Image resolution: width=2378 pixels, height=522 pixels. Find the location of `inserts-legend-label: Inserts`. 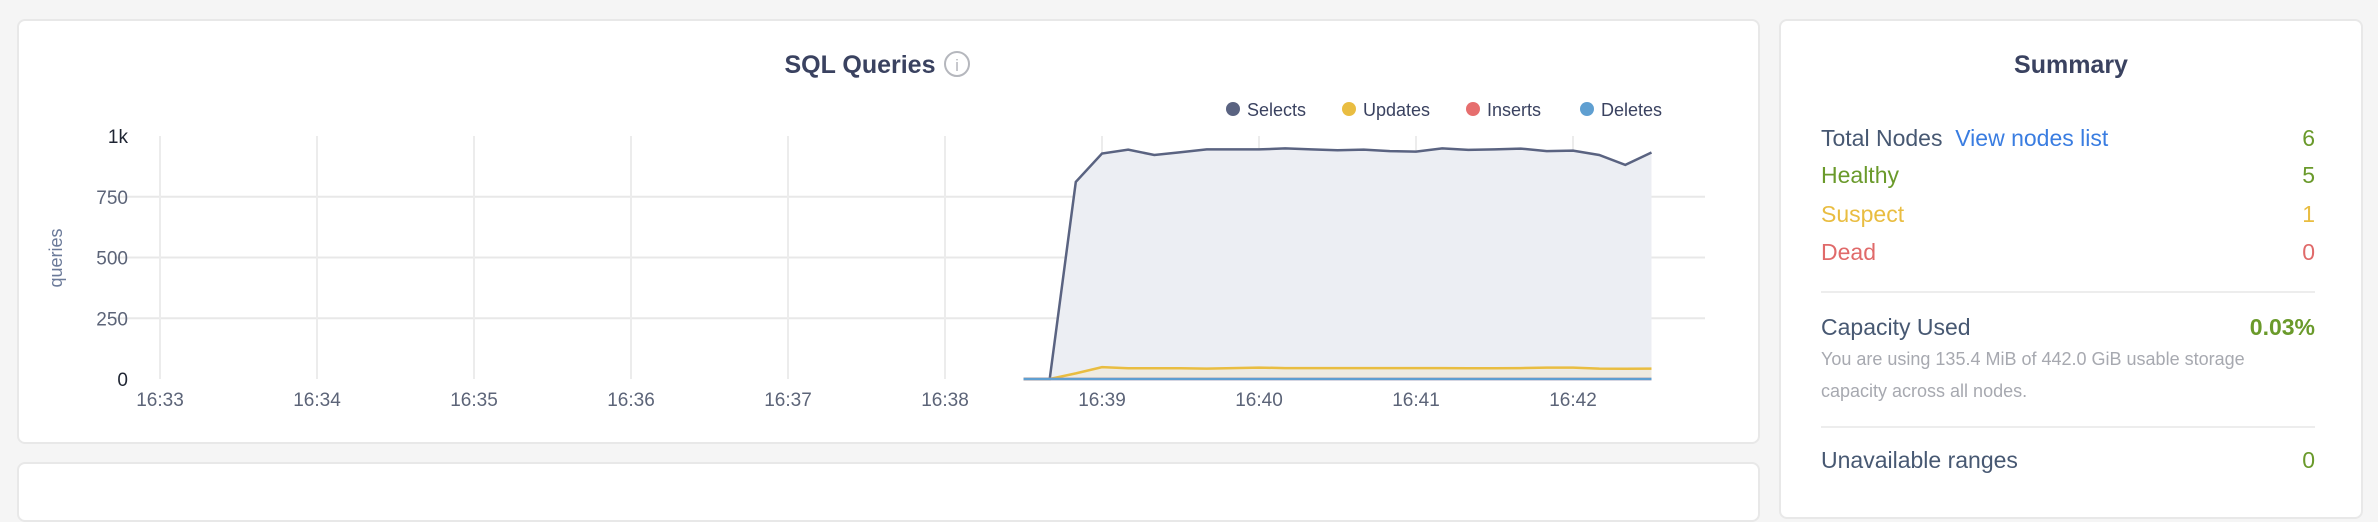

inserts-legend-label: Inserts is located at coordinates (1514, 110).